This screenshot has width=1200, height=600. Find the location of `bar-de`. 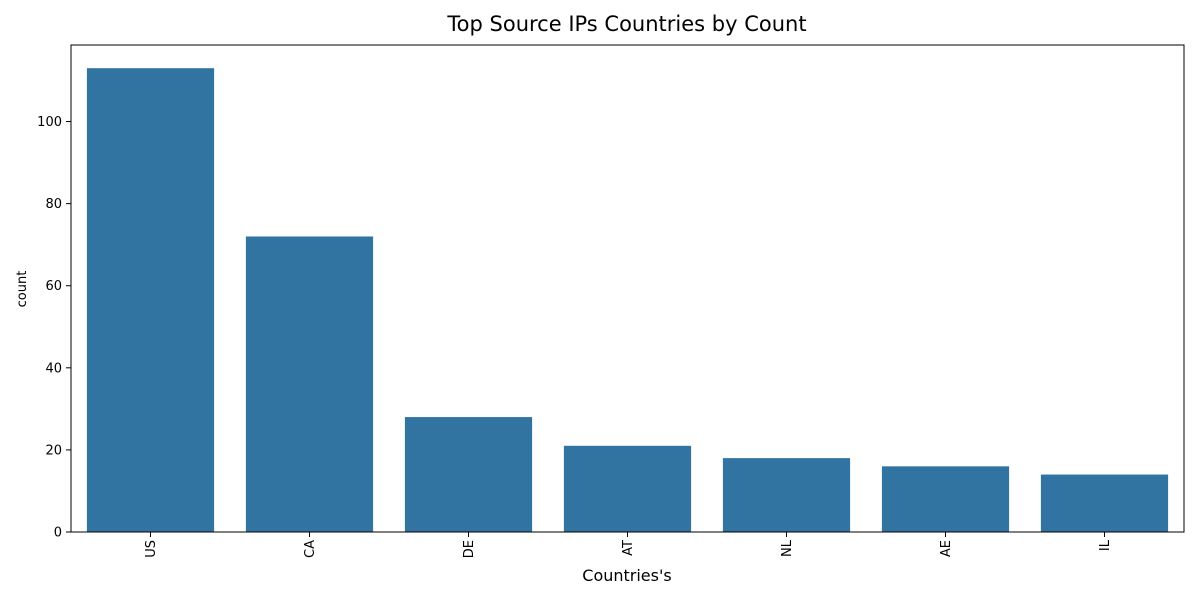

bar-de is located at coordinates (468, 474).